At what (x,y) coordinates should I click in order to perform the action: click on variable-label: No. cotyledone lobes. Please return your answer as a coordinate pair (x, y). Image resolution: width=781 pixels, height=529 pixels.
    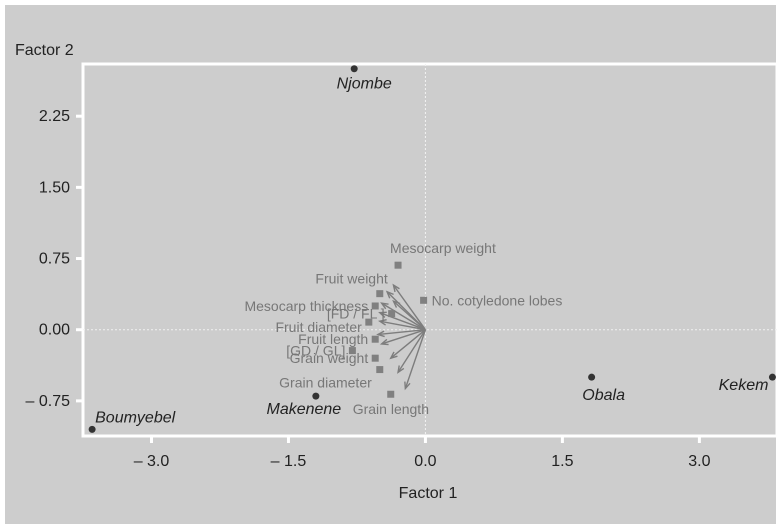
    Looking at the image, I should click on (497, 300).